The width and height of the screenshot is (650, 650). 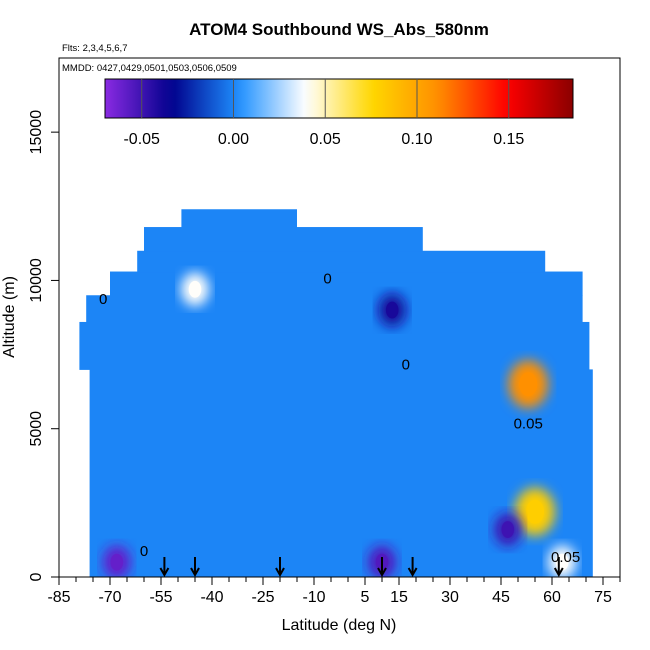 I want to click on y-axis-label: Altitude (m), so click(x=9, y=317).